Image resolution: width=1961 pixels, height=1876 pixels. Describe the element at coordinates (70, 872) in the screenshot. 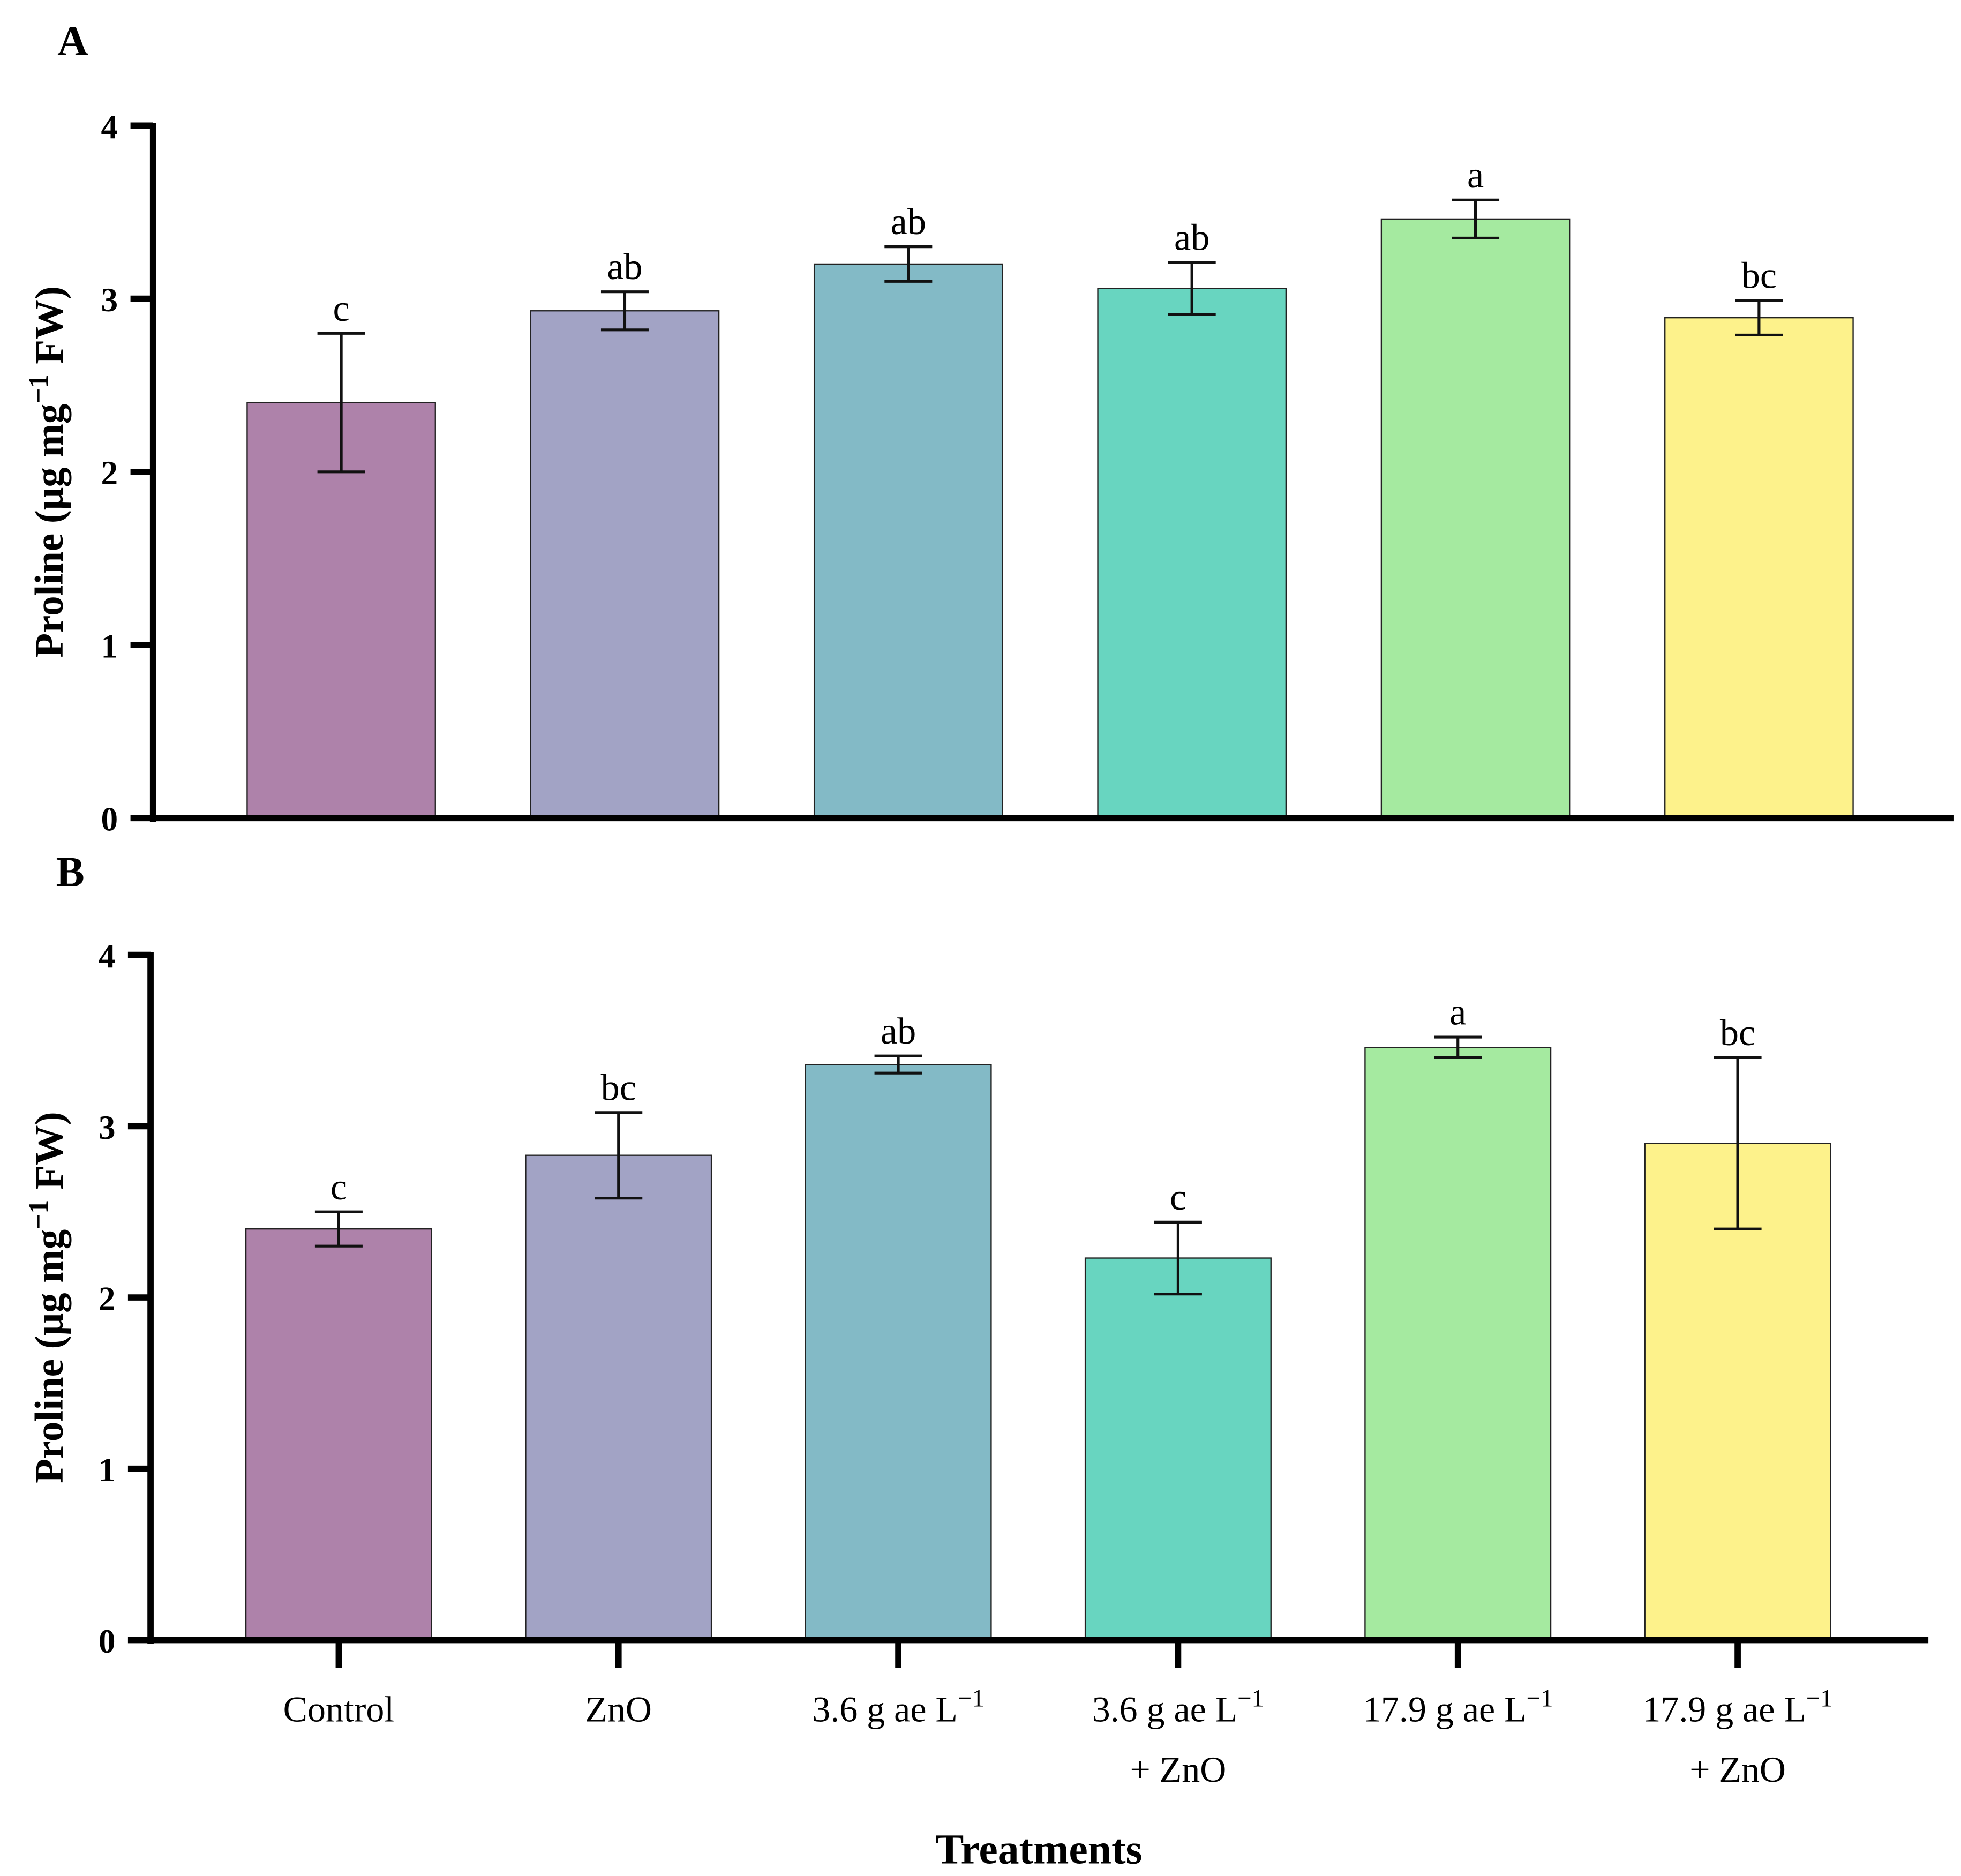

I see `panel-label: B` at that location.